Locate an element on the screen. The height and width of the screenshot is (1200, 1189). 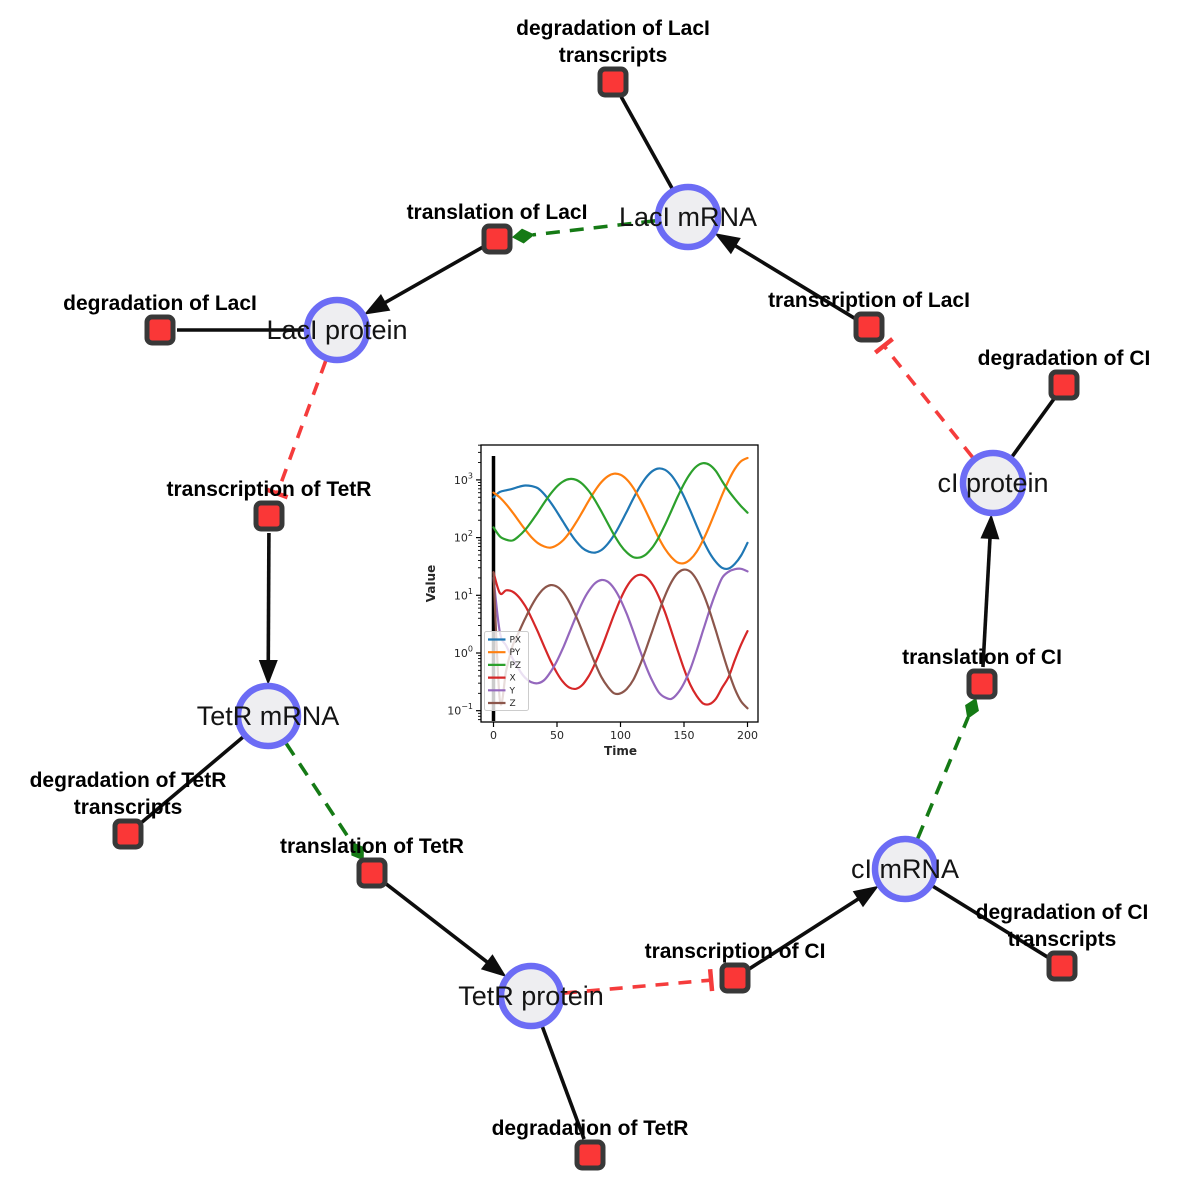
edge-product-transl_ci-ci_protein is located at coordinates (990, 590).